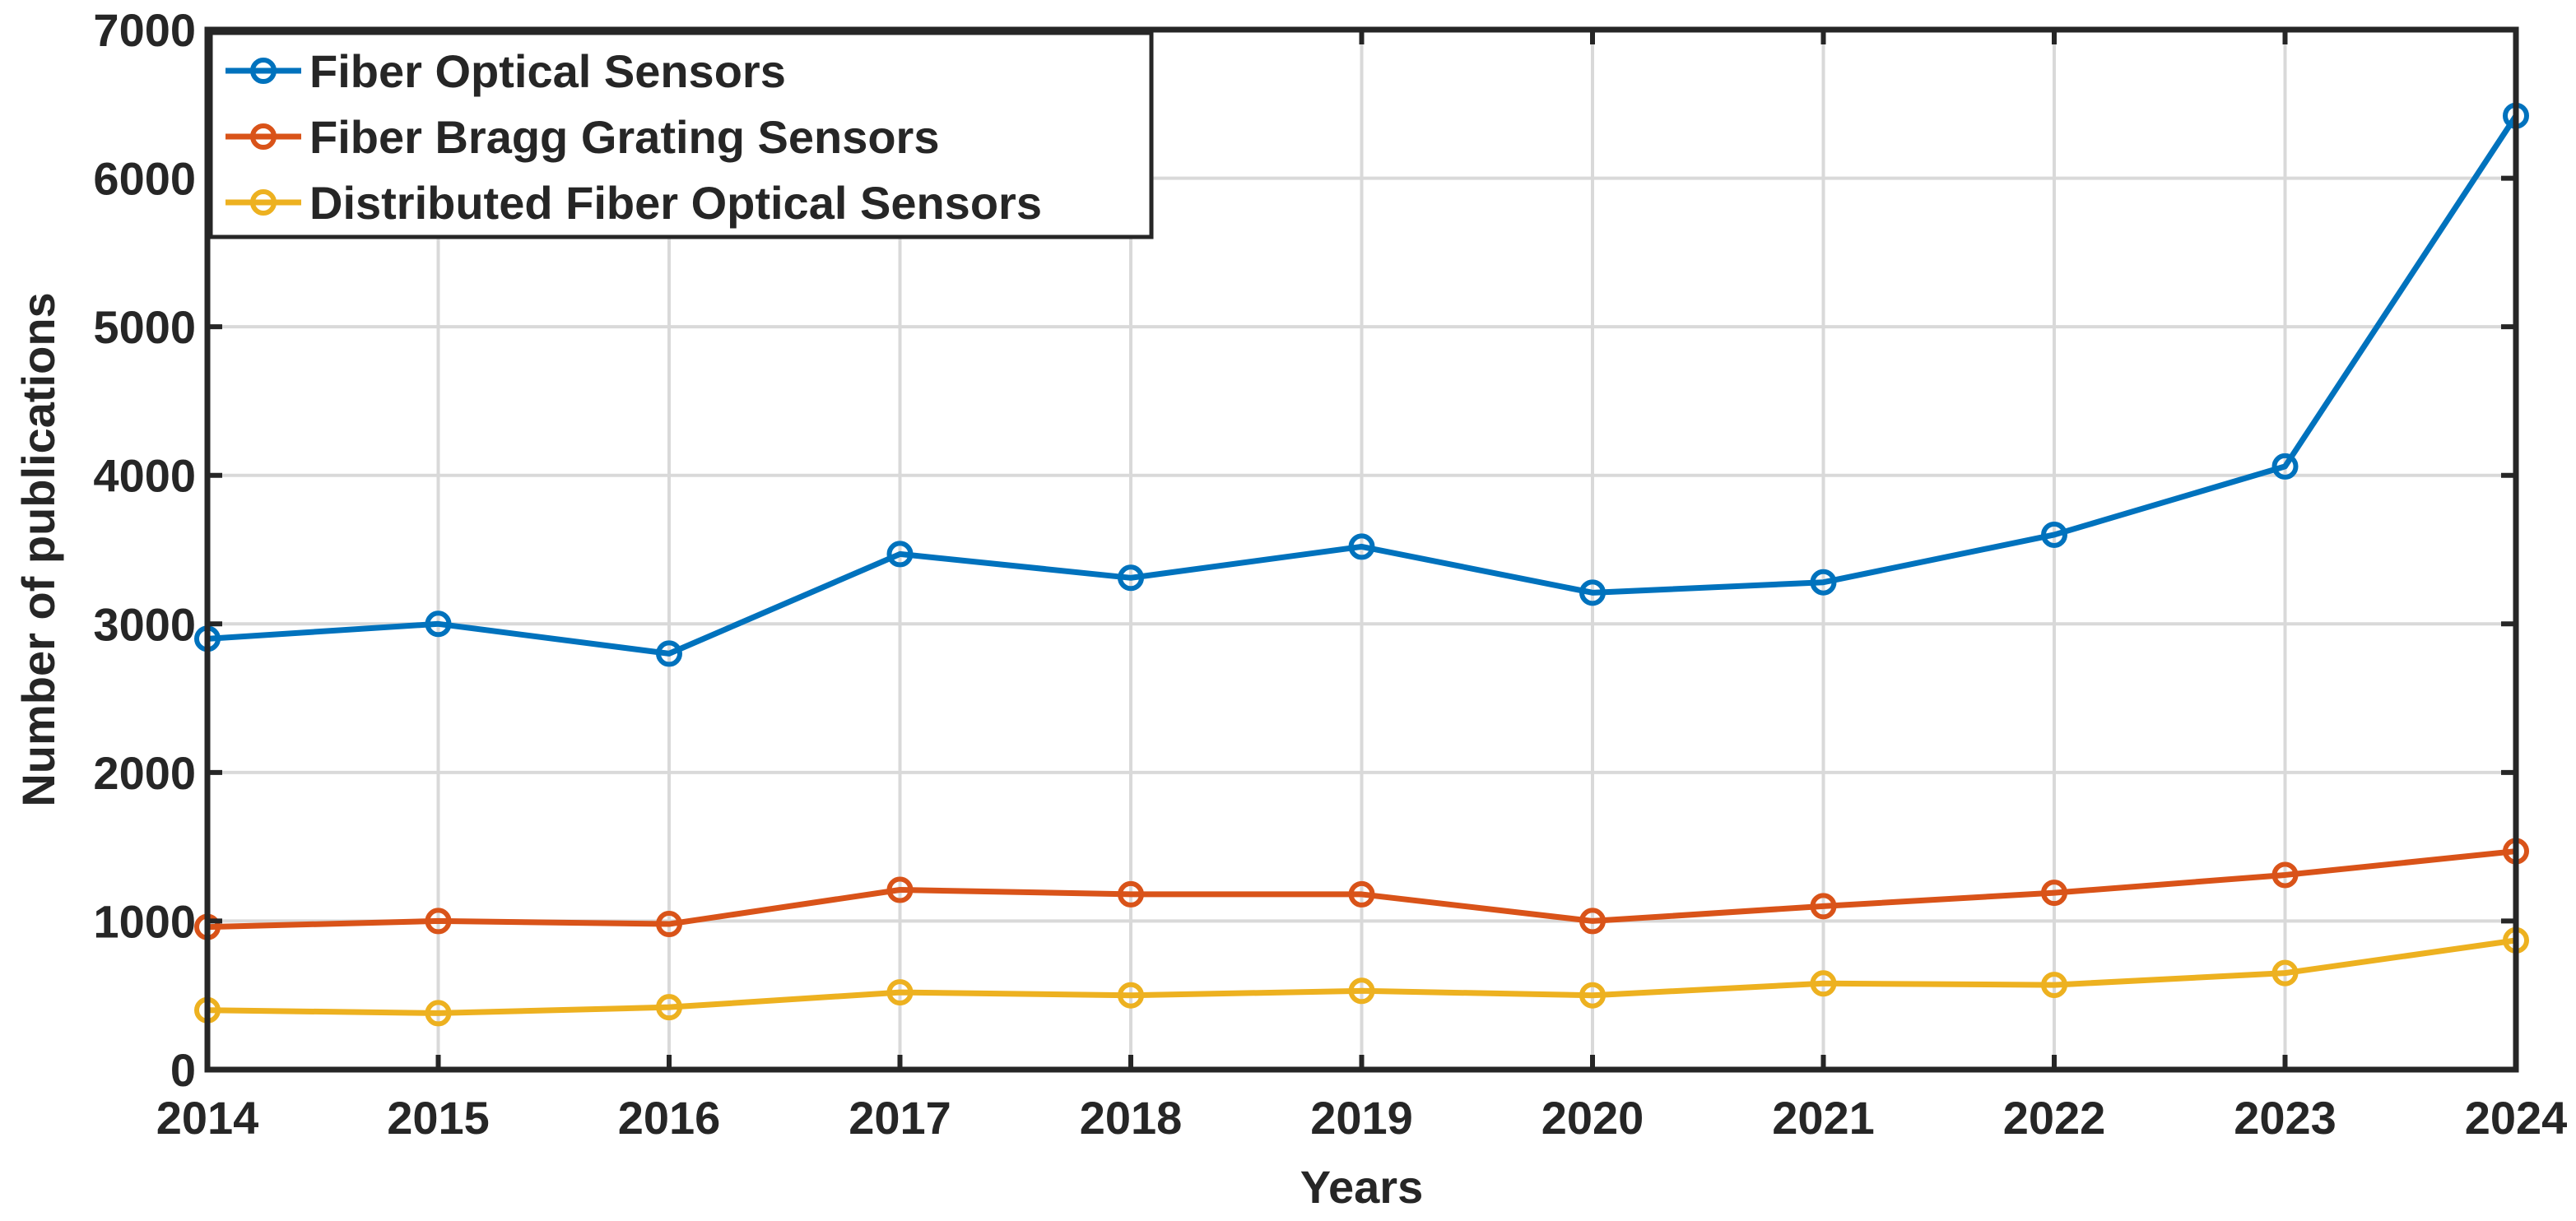  What do you see at coordinates (144, 624) in the screenshot?
I see `y-tick-label: 3000` at bounding box center [144, 624].